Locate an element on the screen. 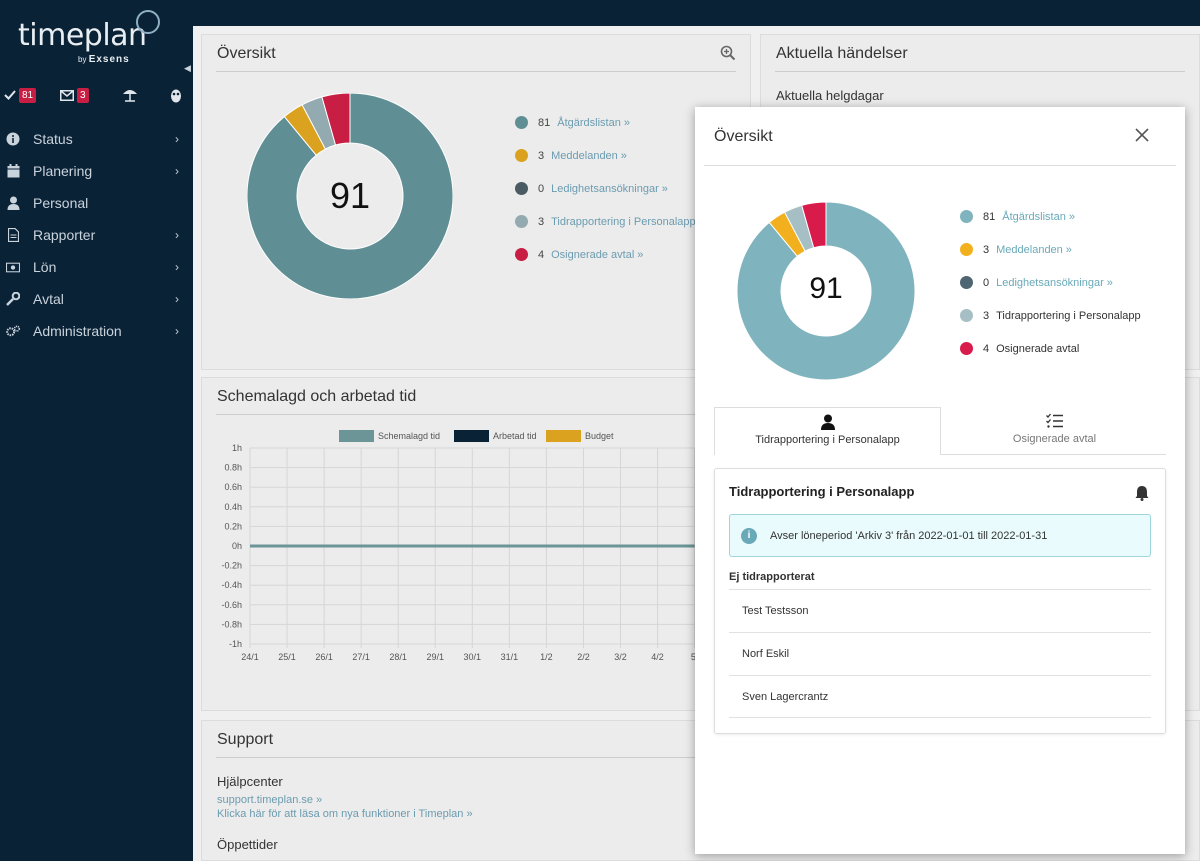 This screenshot has height=861, width=1200. overview-donut-chart is located at coordinates (350, 196).